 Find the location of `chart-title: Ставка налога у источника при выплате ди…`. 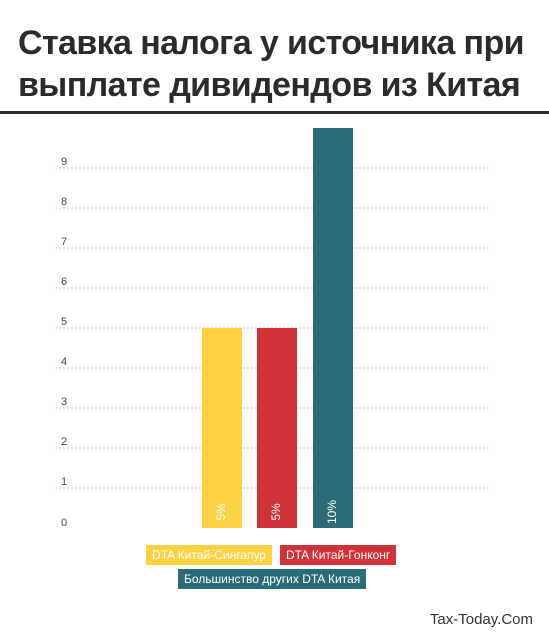

chart-title: Ставка налога у источника при выплате ди… is located at coordinates (278, 64).